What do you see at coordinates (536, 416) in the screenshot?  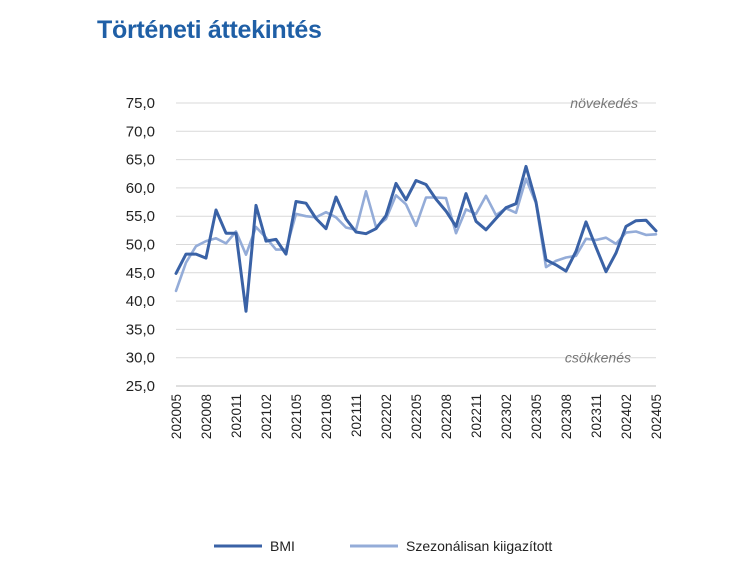 I see `x-tick-label: 202305` at bounding box center [536, 416].